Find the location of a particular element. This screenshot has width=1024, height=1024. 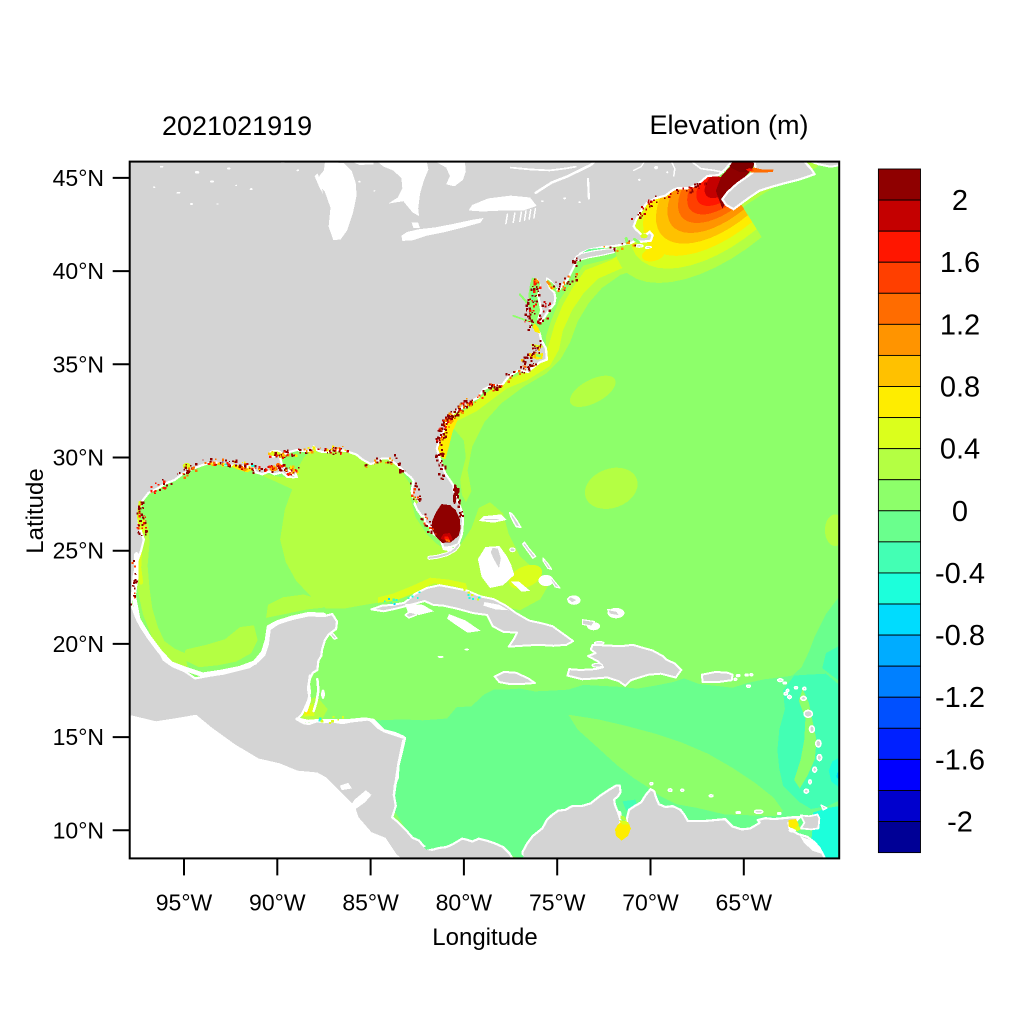

svg-text: 75°W is located at coordinates (557, 903).